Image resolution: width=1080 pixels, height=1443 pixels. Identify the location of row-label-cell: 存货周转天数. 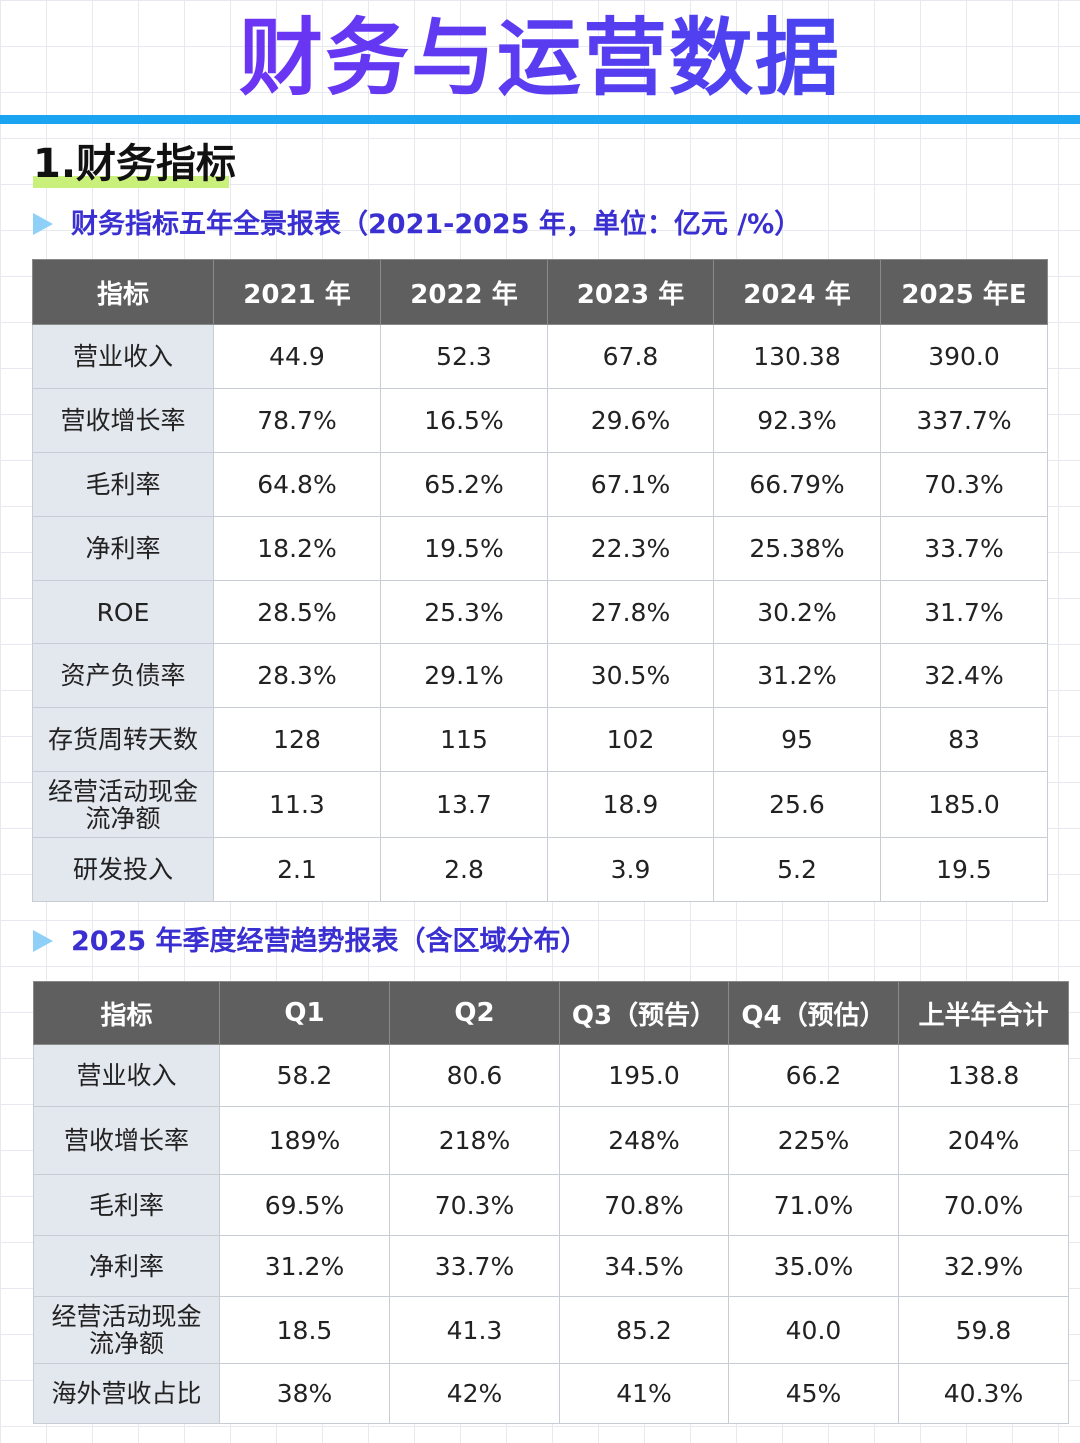
(123, 739).